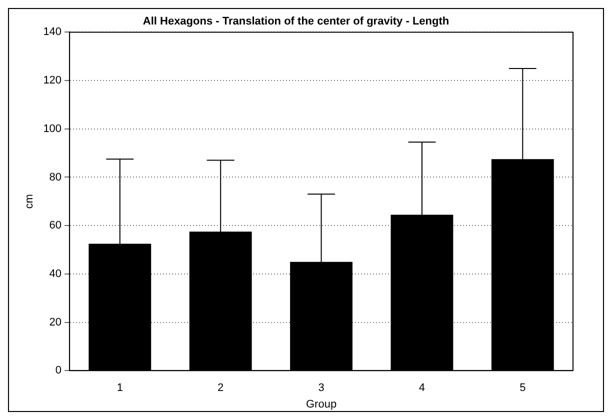 This screenshot has height=420, width=612. What do you see at coordinates (58, 370) in the screenshot?
I see `y-tick-label: 0` at bounding box center [58, 370].